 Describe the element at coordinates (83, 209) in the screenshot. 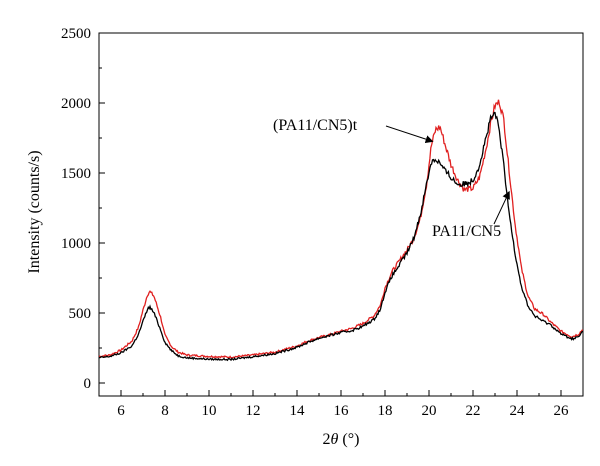

I see `y-axis: 0 500 1000 1500 2000 2500` at that location.